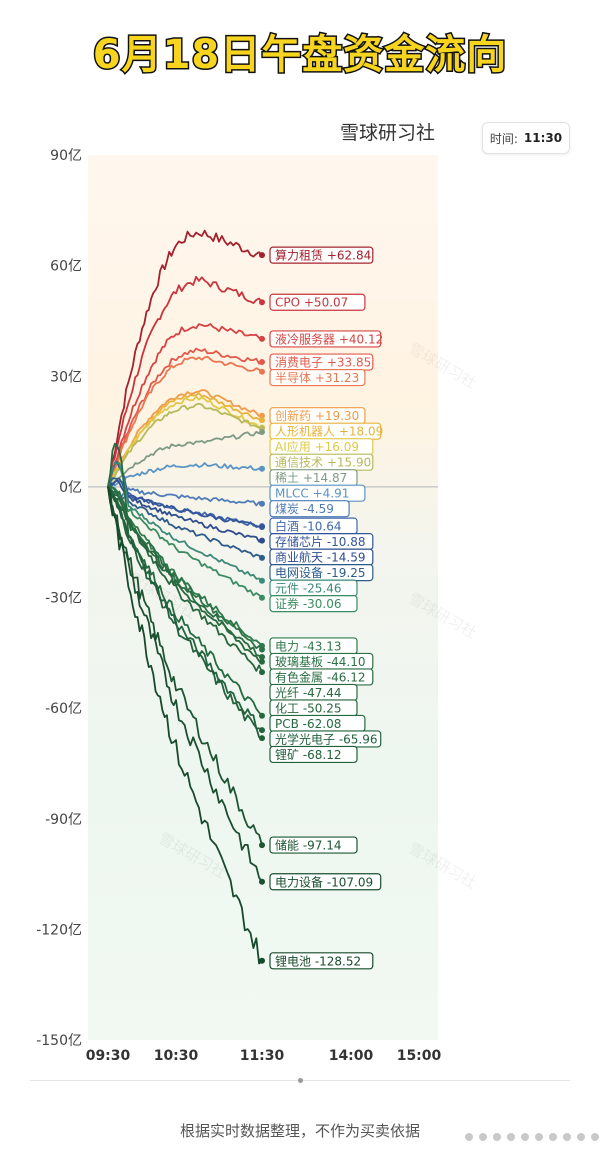 This screenshot has height=1150, width=600. I want to click on series-label-tag: 液冷服务器 +40.12, so click(326, 339).